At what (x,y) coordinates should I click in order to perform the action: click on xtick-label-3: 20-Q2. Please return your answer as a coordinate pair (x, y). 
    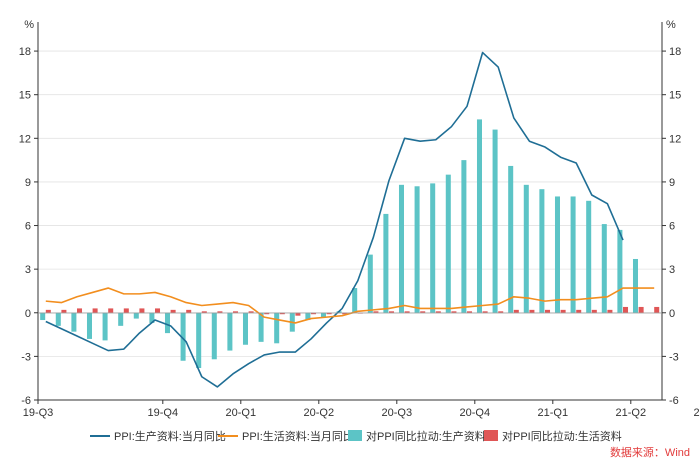
    Looking at the image, I should click on (319, 413).